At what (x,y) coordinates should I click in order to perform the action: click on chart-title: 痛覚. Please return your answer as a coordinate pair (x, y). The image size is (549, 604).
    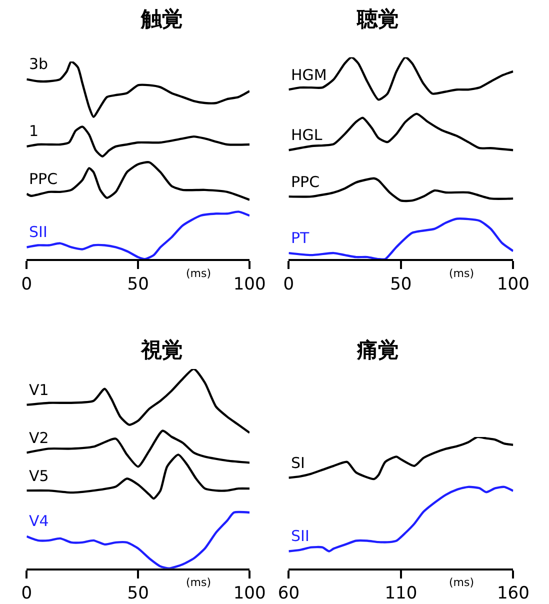
    Looking at the image, I should click on (377, 350).